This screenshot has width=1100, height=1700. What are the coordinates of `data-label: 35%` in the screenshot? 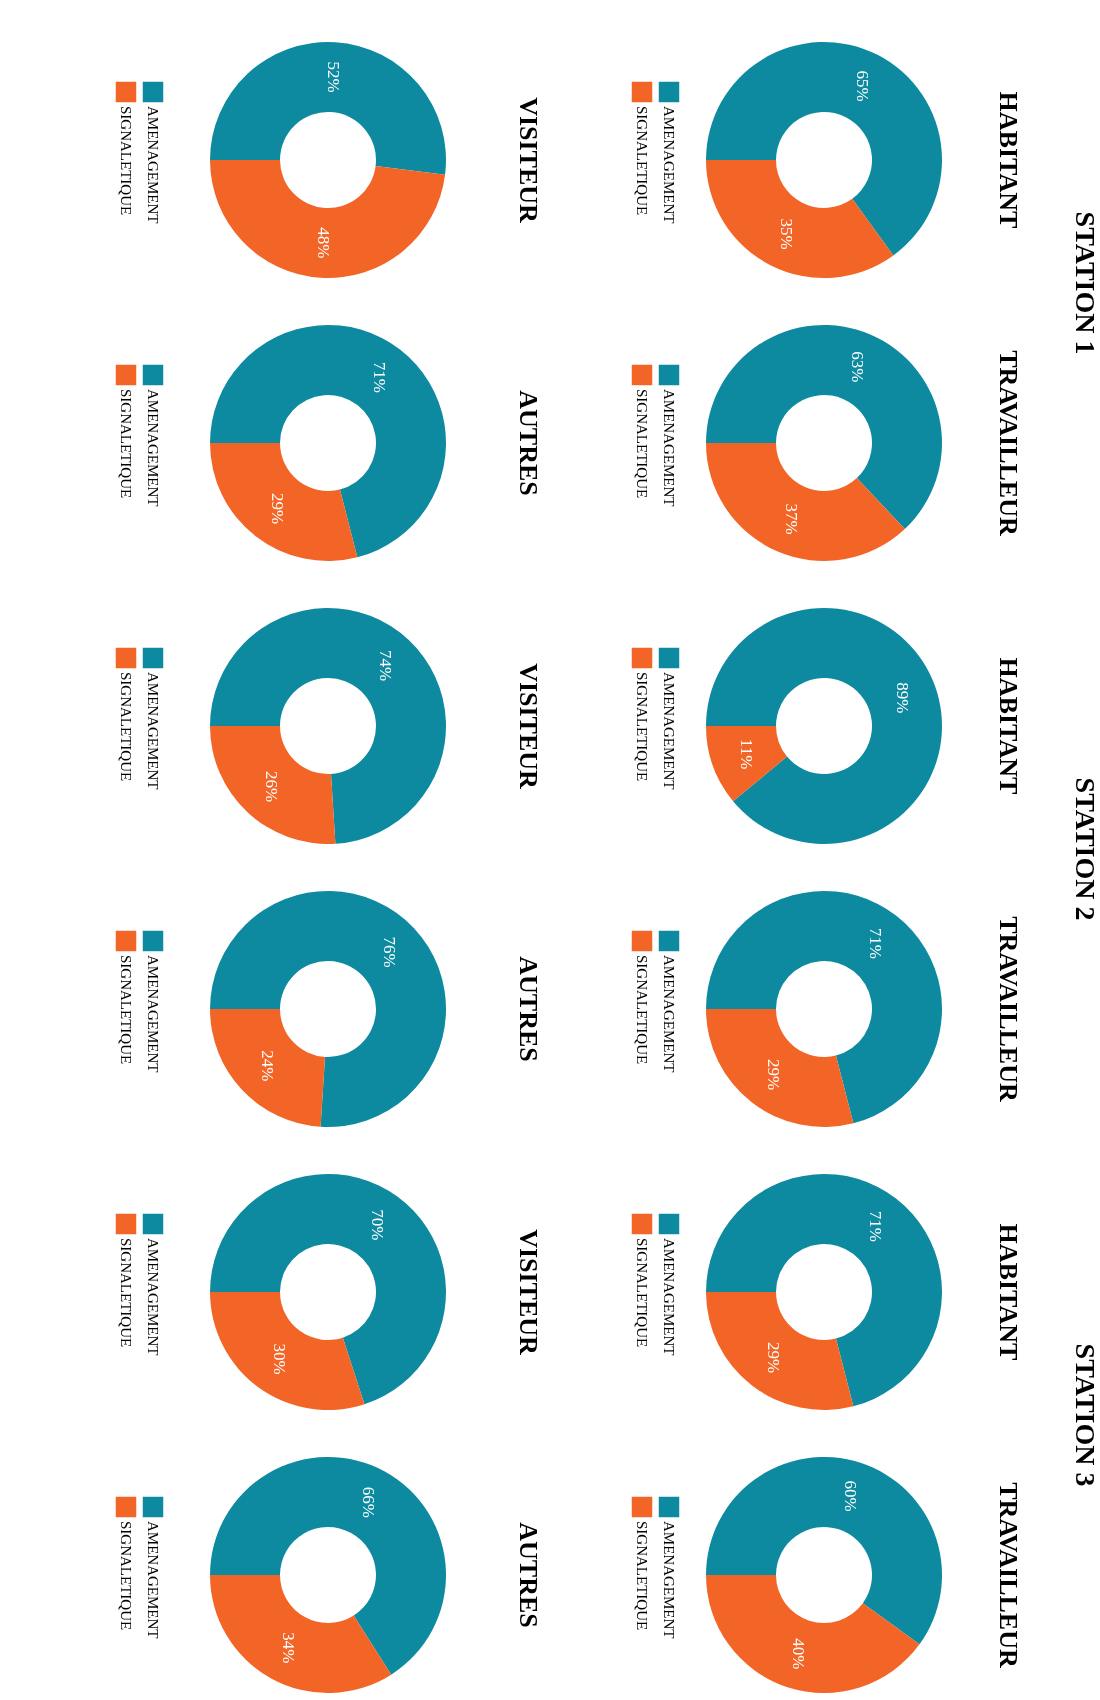 It's located at (787, 234).